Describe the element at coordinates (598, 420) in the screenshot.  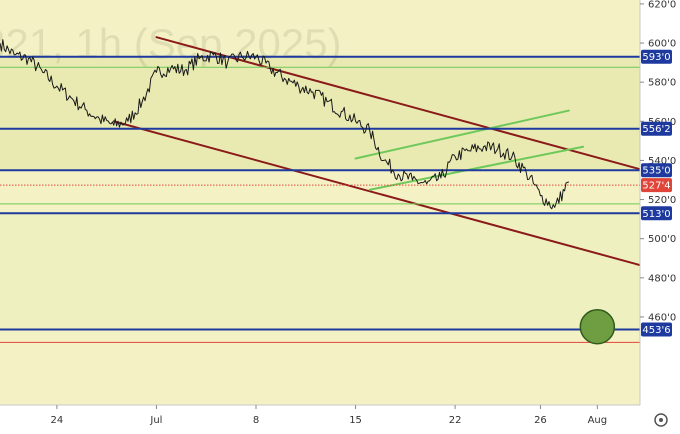
I see `x-tick-label: Aug` at that location.